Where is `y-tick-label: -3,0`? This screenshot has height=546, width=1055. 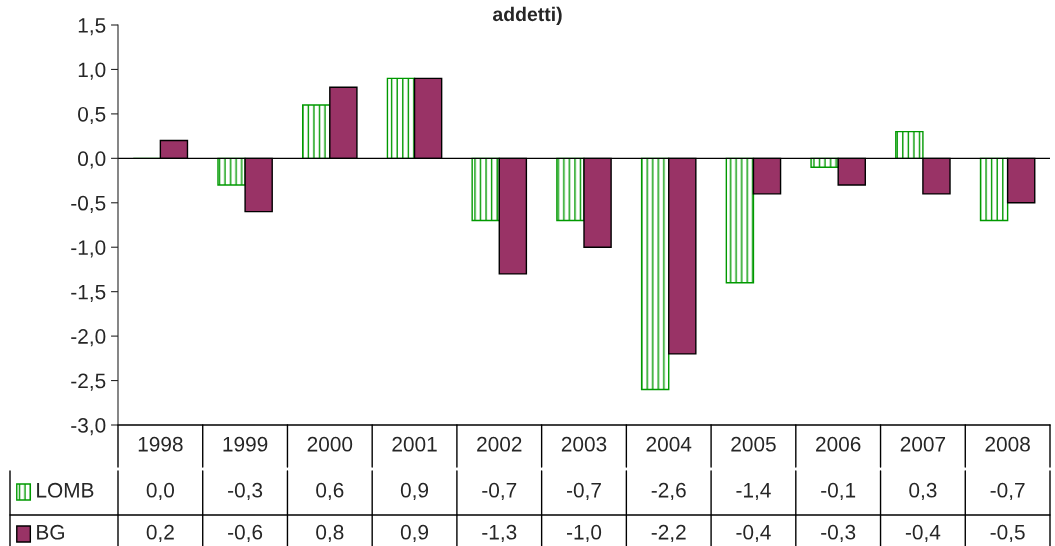
y-tick-label: -3,0 is located at coordinates (88, 427).